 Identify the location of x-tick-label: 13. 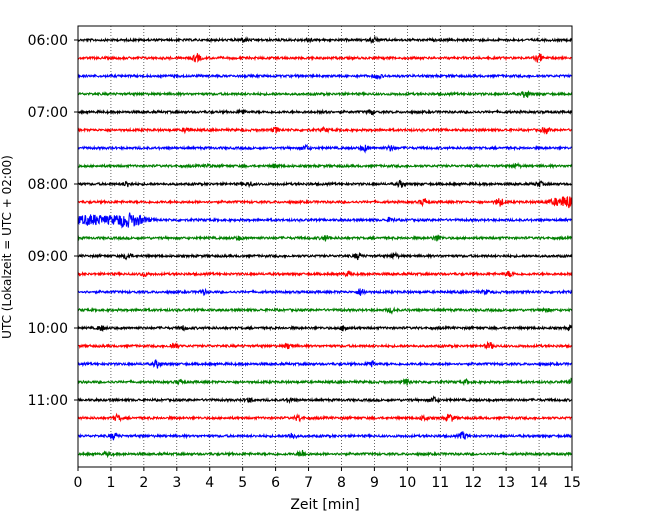
(506, 483).